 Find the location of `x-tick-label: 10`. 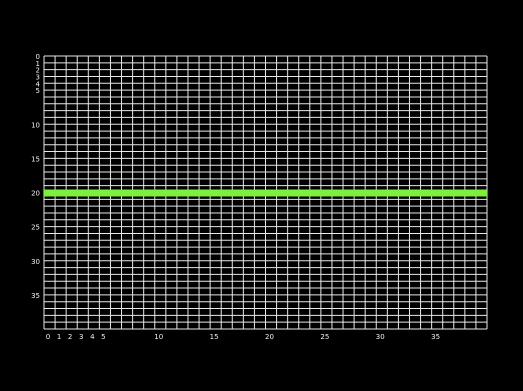

x-tick-label: 10 is located at coordinates (158, 337).